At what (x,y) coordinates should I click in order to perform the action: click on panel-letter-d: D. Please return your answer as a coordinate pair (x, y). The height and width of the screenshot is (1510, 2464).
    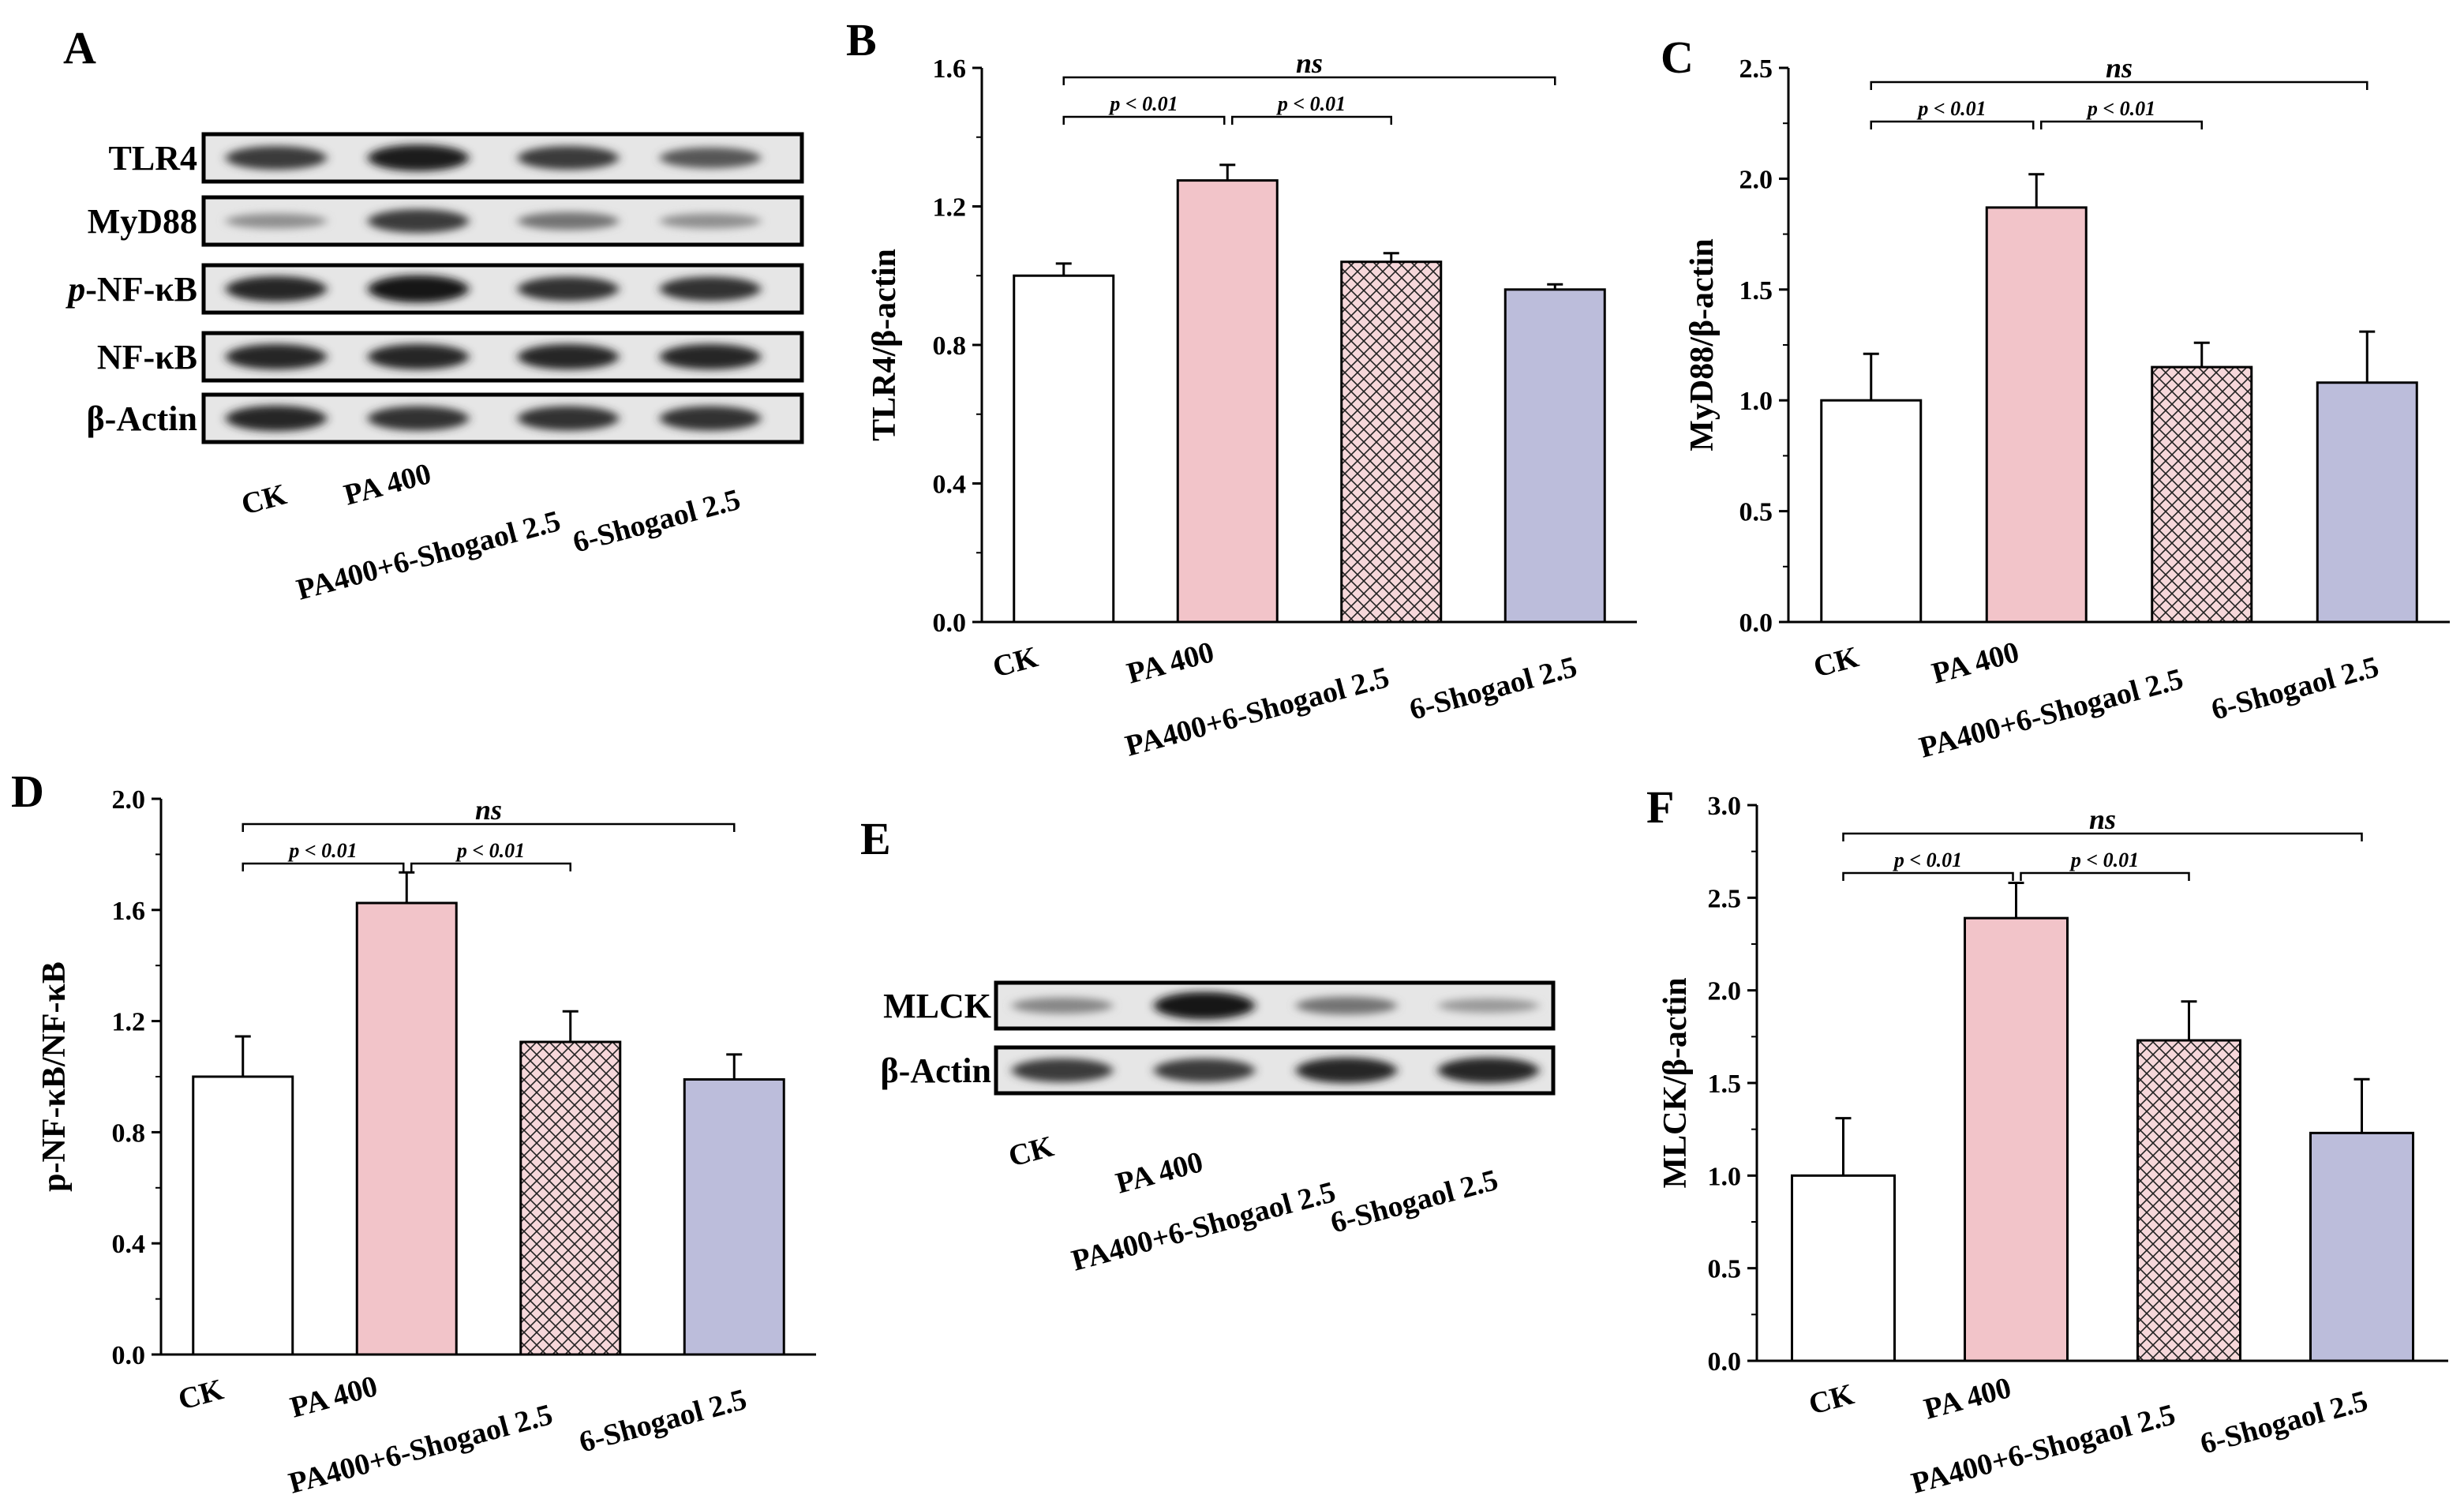
    Looking at the image, I should click on (27, 792).